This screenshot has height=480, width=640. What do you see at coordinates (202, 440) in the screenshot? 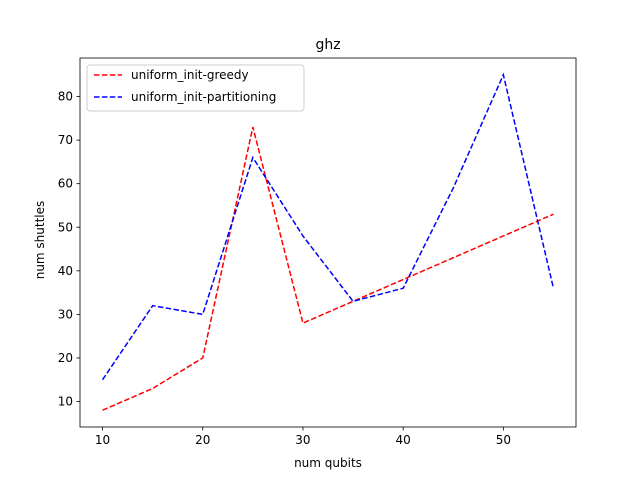
I see `x-tick-label: 20` at bounding box center [202, 440].